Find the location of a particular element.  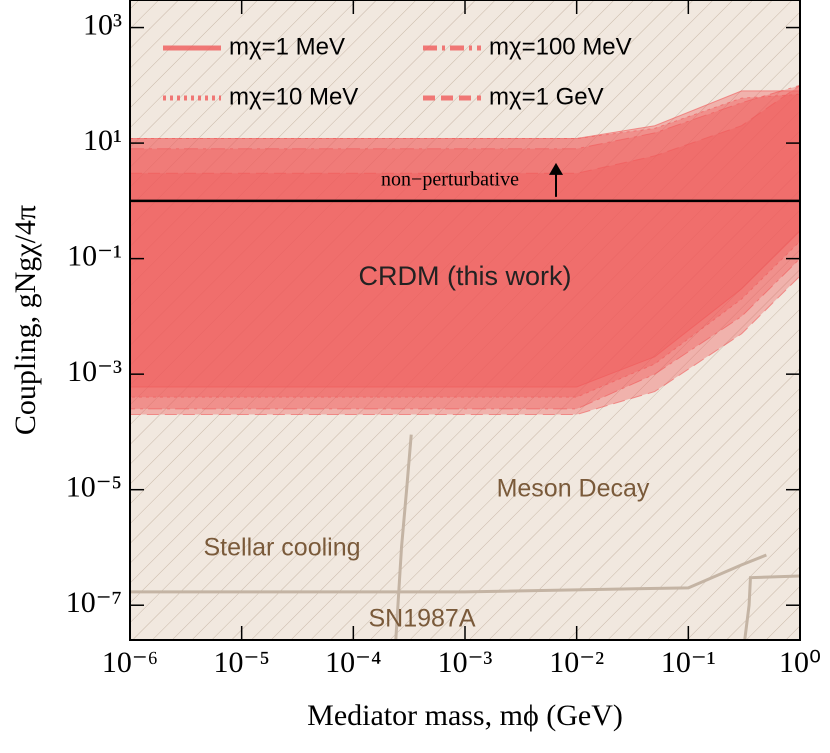

y-tick-label: 10⁻⁷ is located at coordinates (94, 602).